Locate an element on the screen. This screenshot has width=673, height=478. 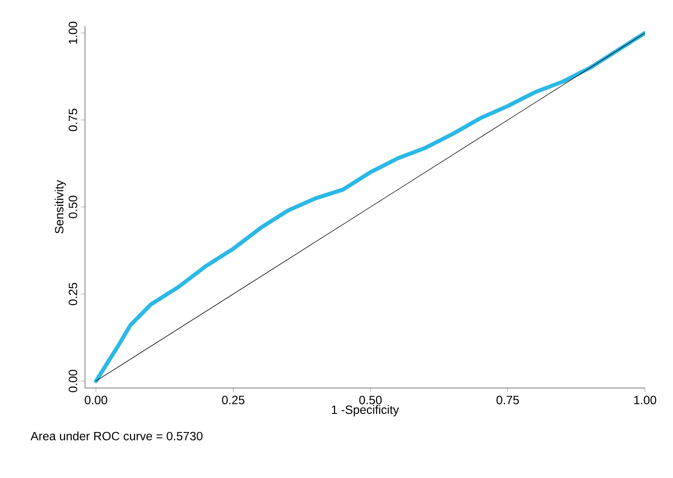
x-tick-label: 0.00 is located at coordinates (96, 400).